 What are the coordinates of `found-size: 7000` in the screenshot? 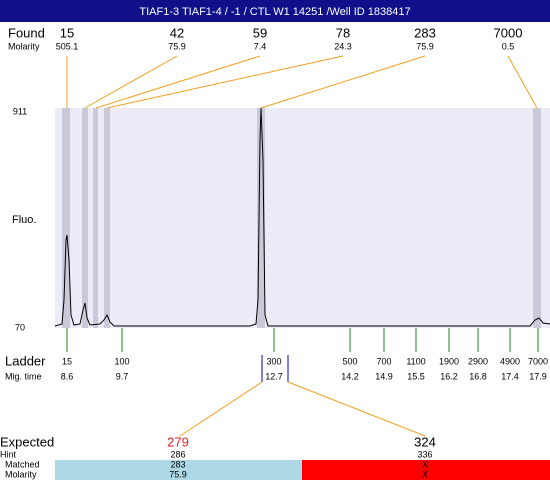 It's located at (508, 32).